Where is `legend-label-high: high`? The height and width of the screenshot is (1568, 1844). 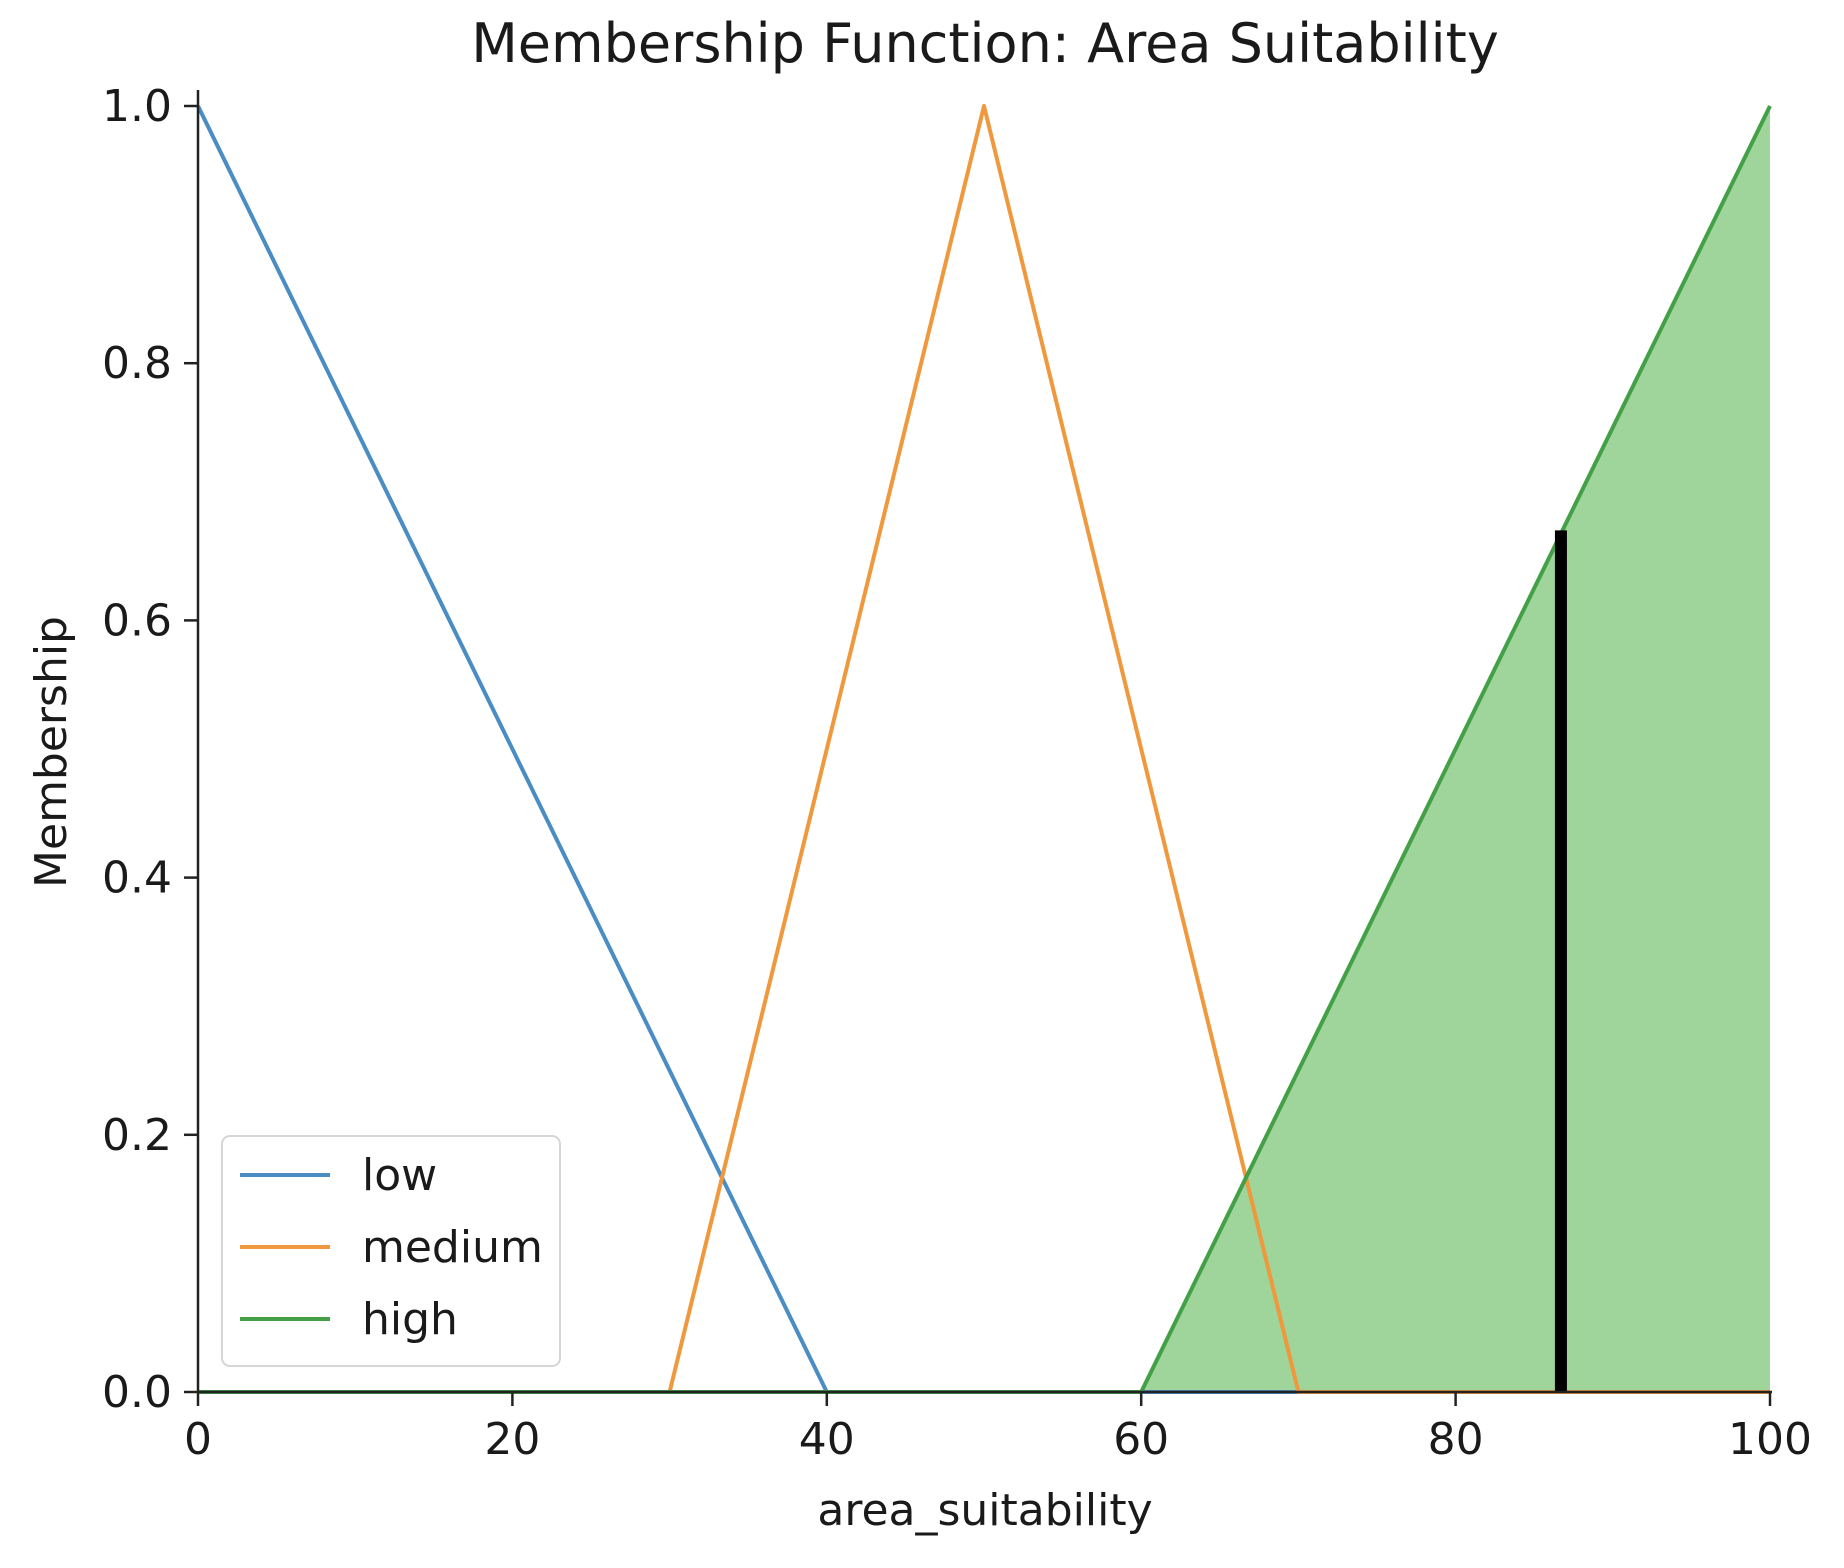
legend-label-high: high is located at coordinates (410, 1319).